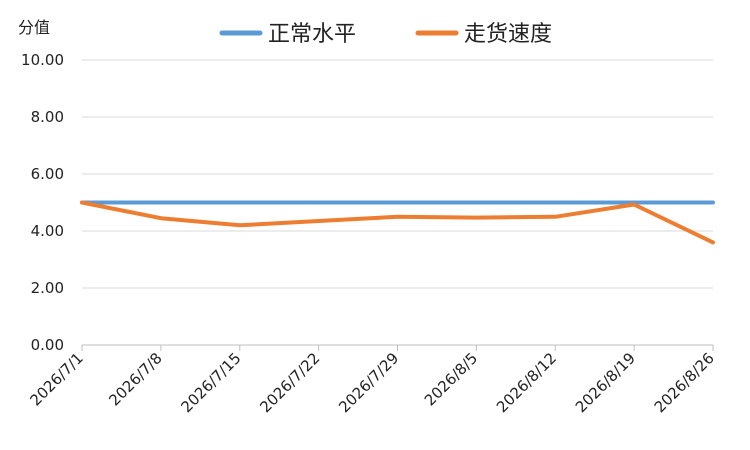  Describe the element at coordinates (42, 202) in the screenshot. I see `y-axis-ticks: 0.00 2.00 4.00 6.00 8.00 10.00` at that location.